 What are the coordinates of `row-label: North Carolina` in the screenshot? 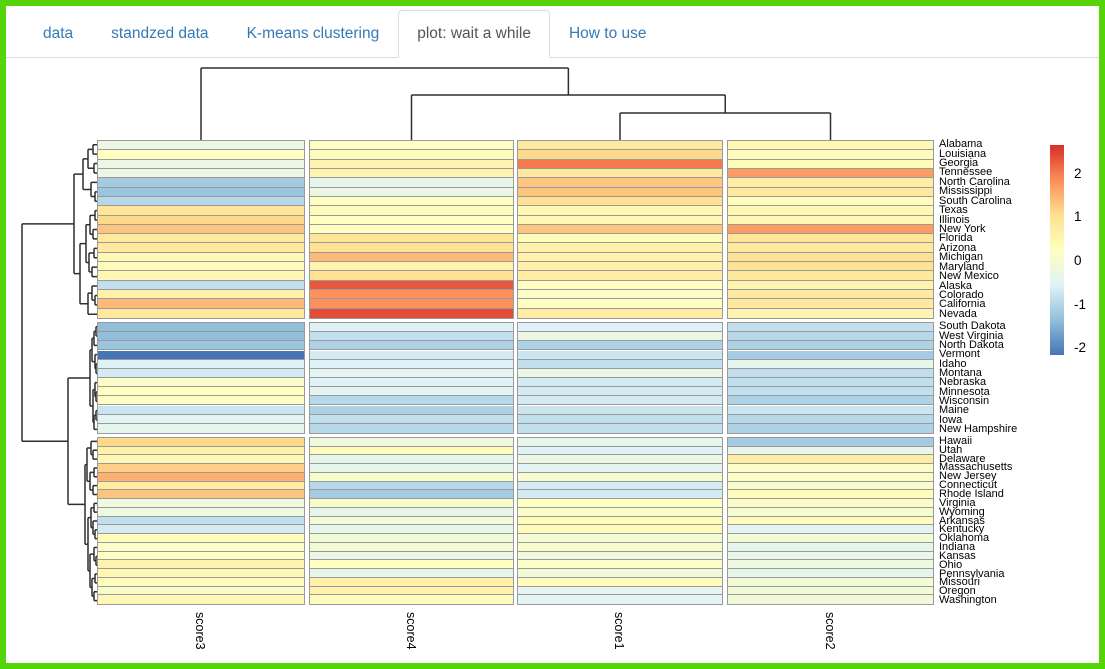 It's located at (974, 181).